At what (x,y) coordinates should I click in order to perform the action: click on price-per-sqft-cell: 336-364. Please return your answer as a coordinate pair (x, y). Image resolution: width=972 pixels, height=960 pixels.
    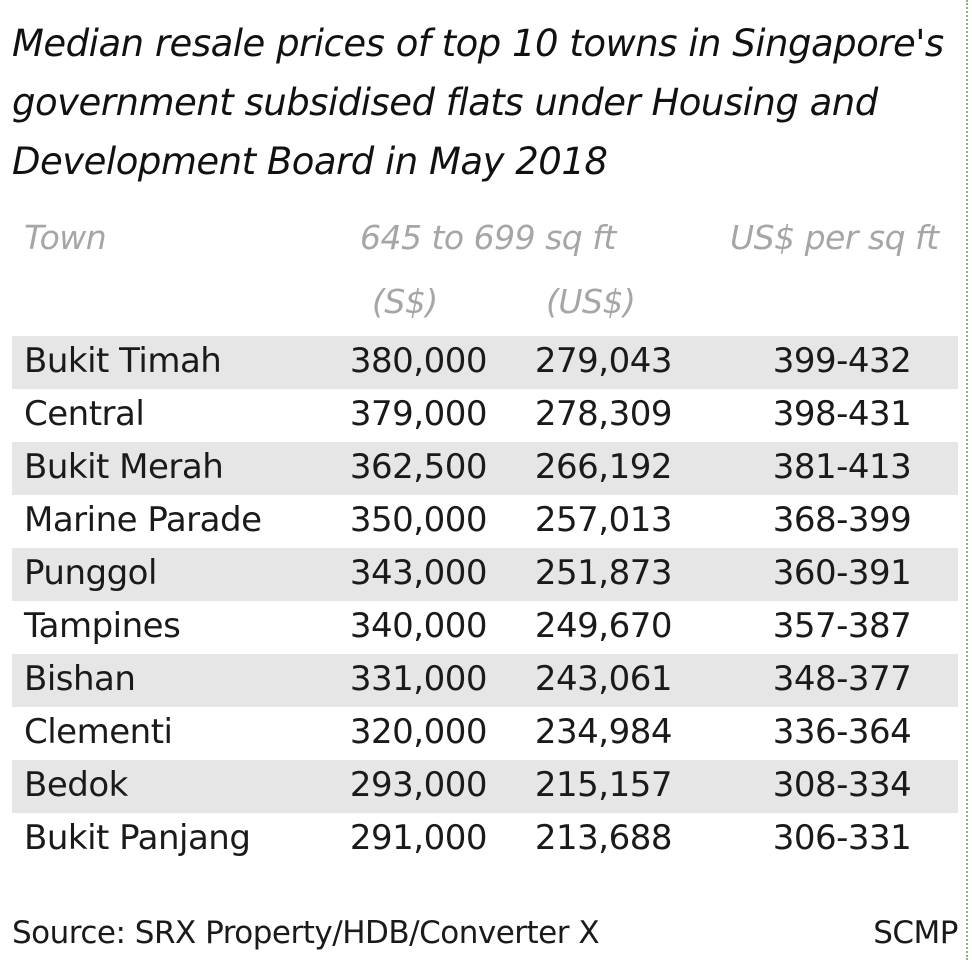
    Looking at the image, I should click on (842, 732).